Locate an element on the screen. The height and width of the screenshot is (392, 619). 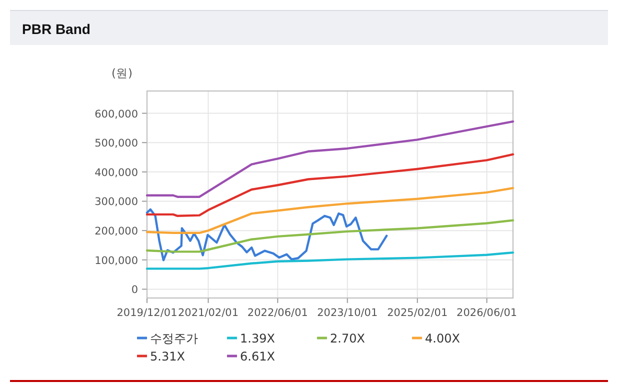
x-tick-label: 2022/06/01 is located at coordinates (277, 313).